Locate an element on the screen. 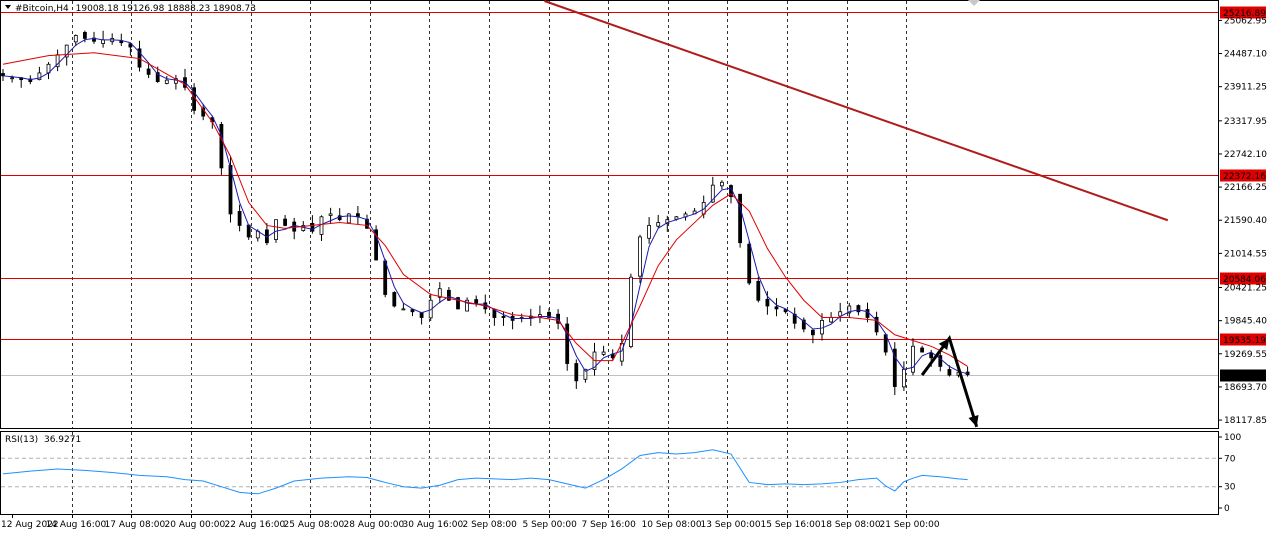 The width and height of the screenshot is (1267, 538). scroll-marker-icon is located at coordinates (974, 3).